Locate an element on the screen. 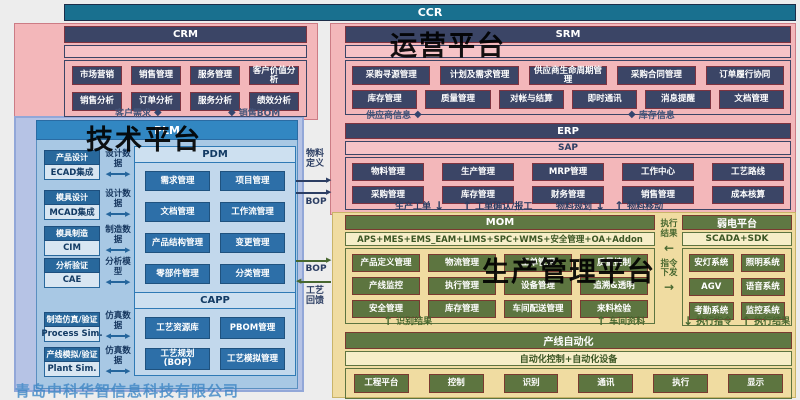 The height and width of the screenshot is (400, 800). srm-module: 订单履行协同 is located at coordinates (744, 75).